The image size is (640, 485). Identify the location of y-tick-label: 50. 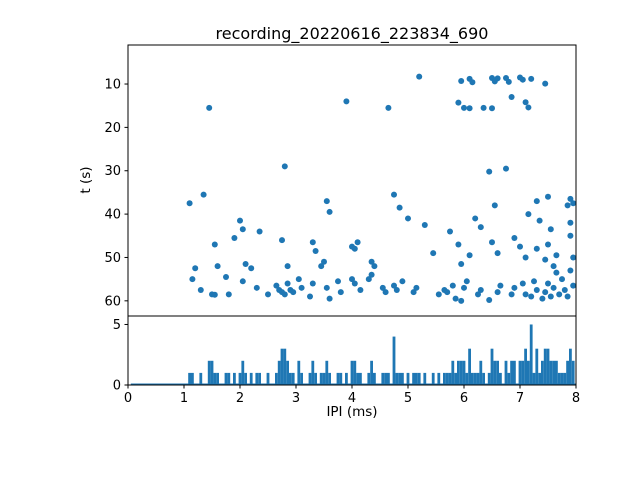
(112, 258).